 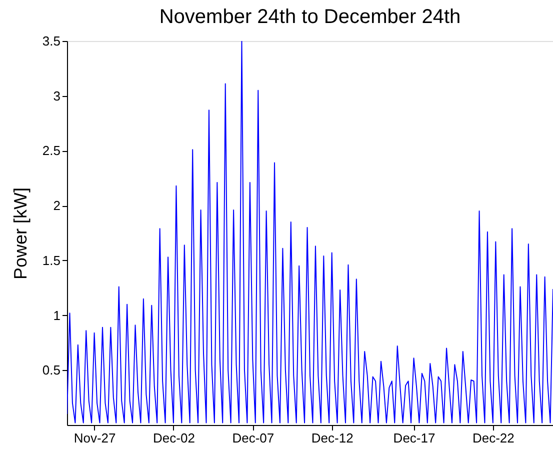 I want to click on y-tick-label: 2.5, so click(x=51, y=150).